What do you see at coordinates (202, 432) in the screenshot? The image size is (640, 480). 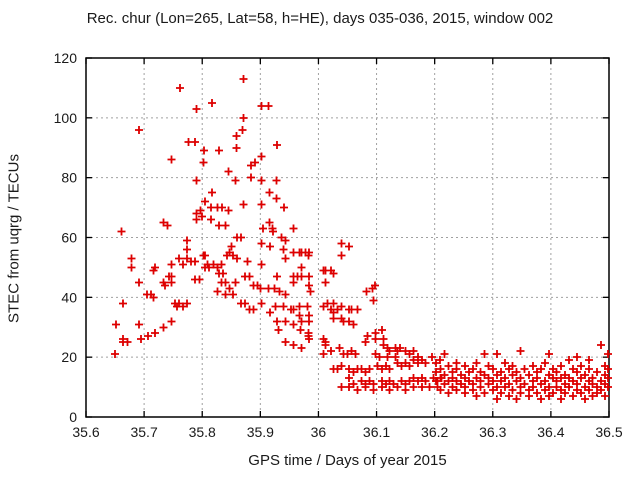 I see `x-tick-label: 35.8` at bounding box center [202, 432].